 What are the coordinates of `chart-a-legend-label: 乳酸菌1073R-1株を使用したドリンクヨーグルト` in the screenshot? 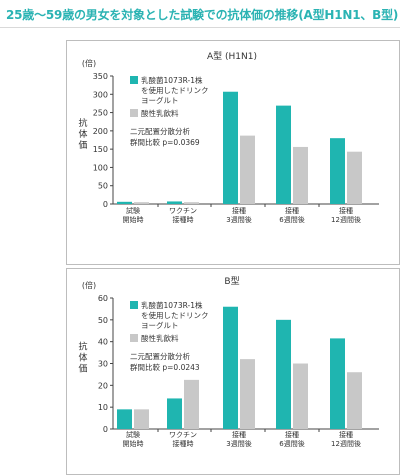 It's located at (175, 90).